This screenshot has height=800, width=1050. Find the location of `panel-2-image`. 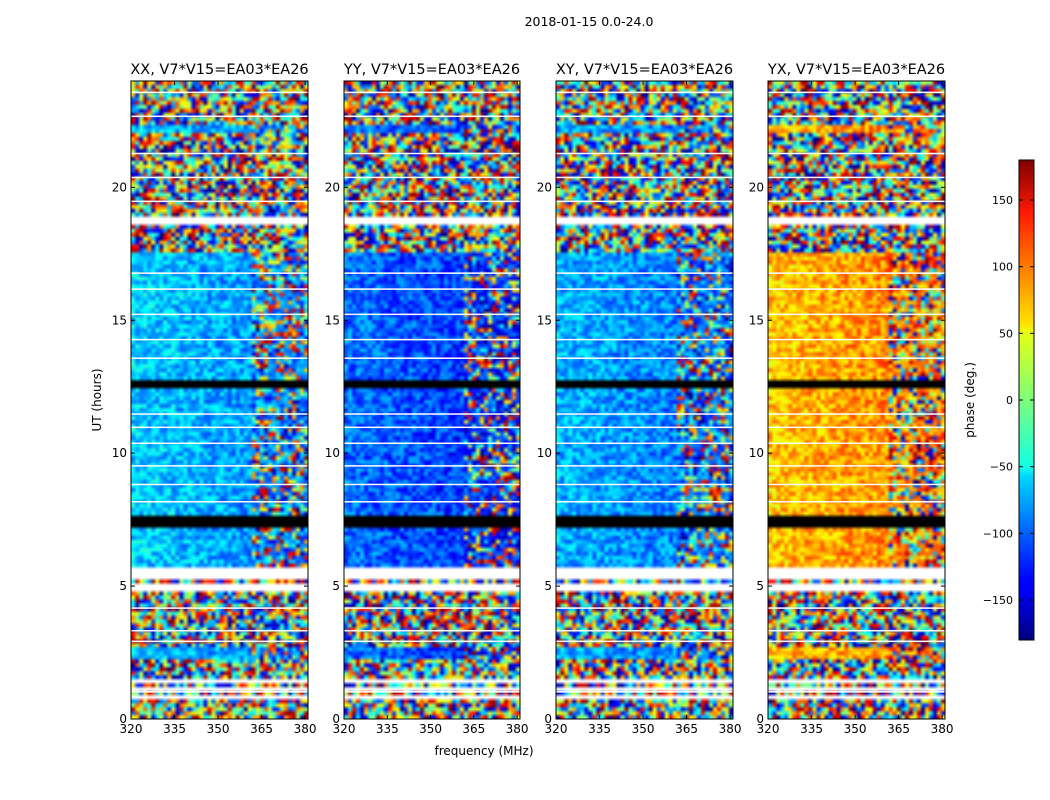

panel-2-image is located at coordinates (644, 400).